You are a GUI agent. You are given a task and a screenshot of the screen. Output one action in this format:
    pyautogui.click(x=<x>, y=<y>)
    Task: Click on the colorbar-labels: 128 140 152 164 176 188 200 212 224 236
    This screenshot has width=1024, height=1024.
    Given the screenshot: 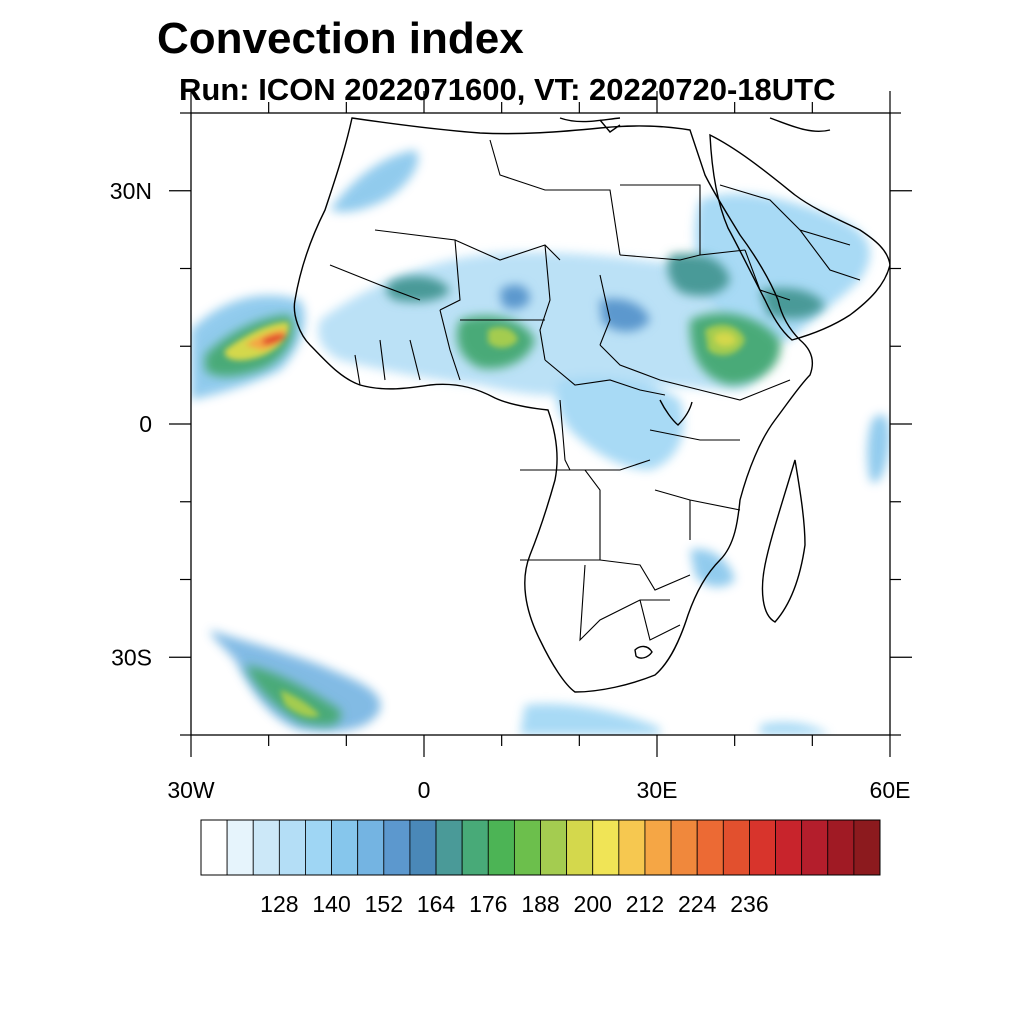 What is the action you would take?
    pyautogui.click(x=514, y=904)
    